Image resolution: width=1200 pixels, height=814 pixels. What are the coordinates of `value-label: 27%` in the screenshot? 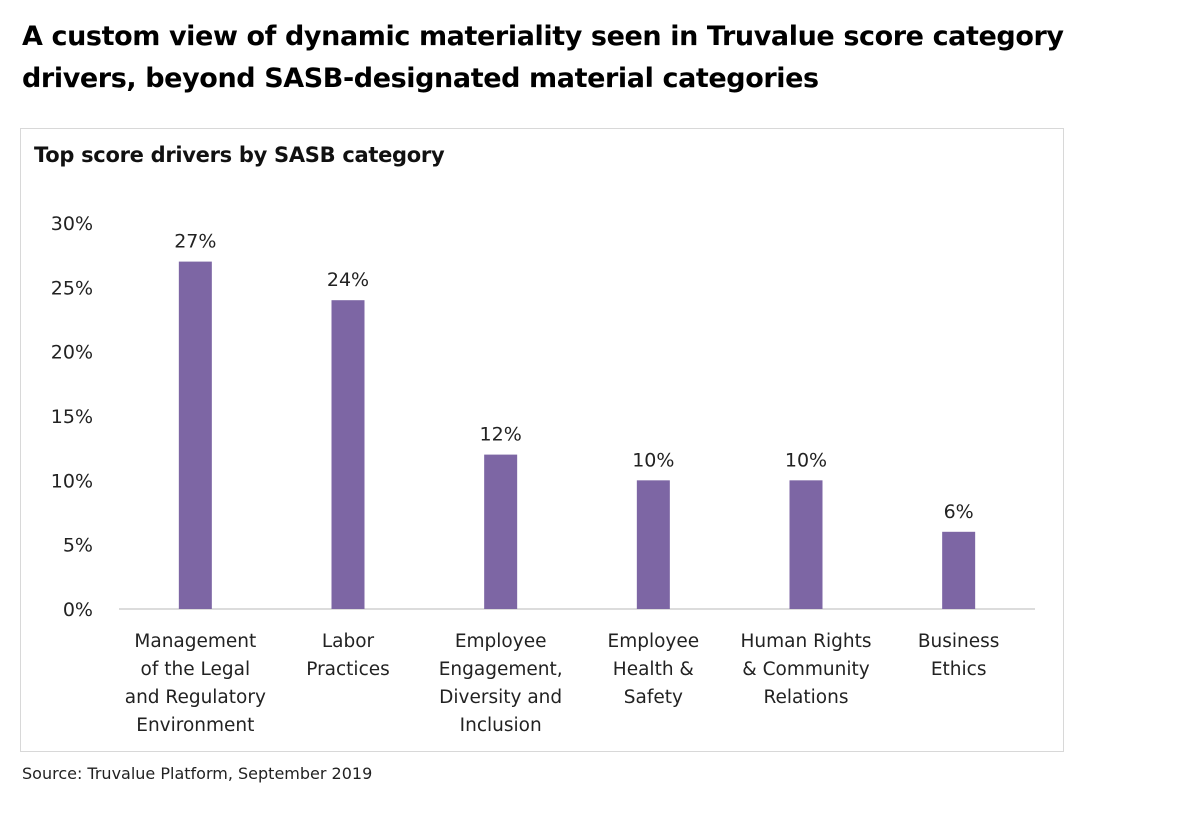 It's located at (195, 242).